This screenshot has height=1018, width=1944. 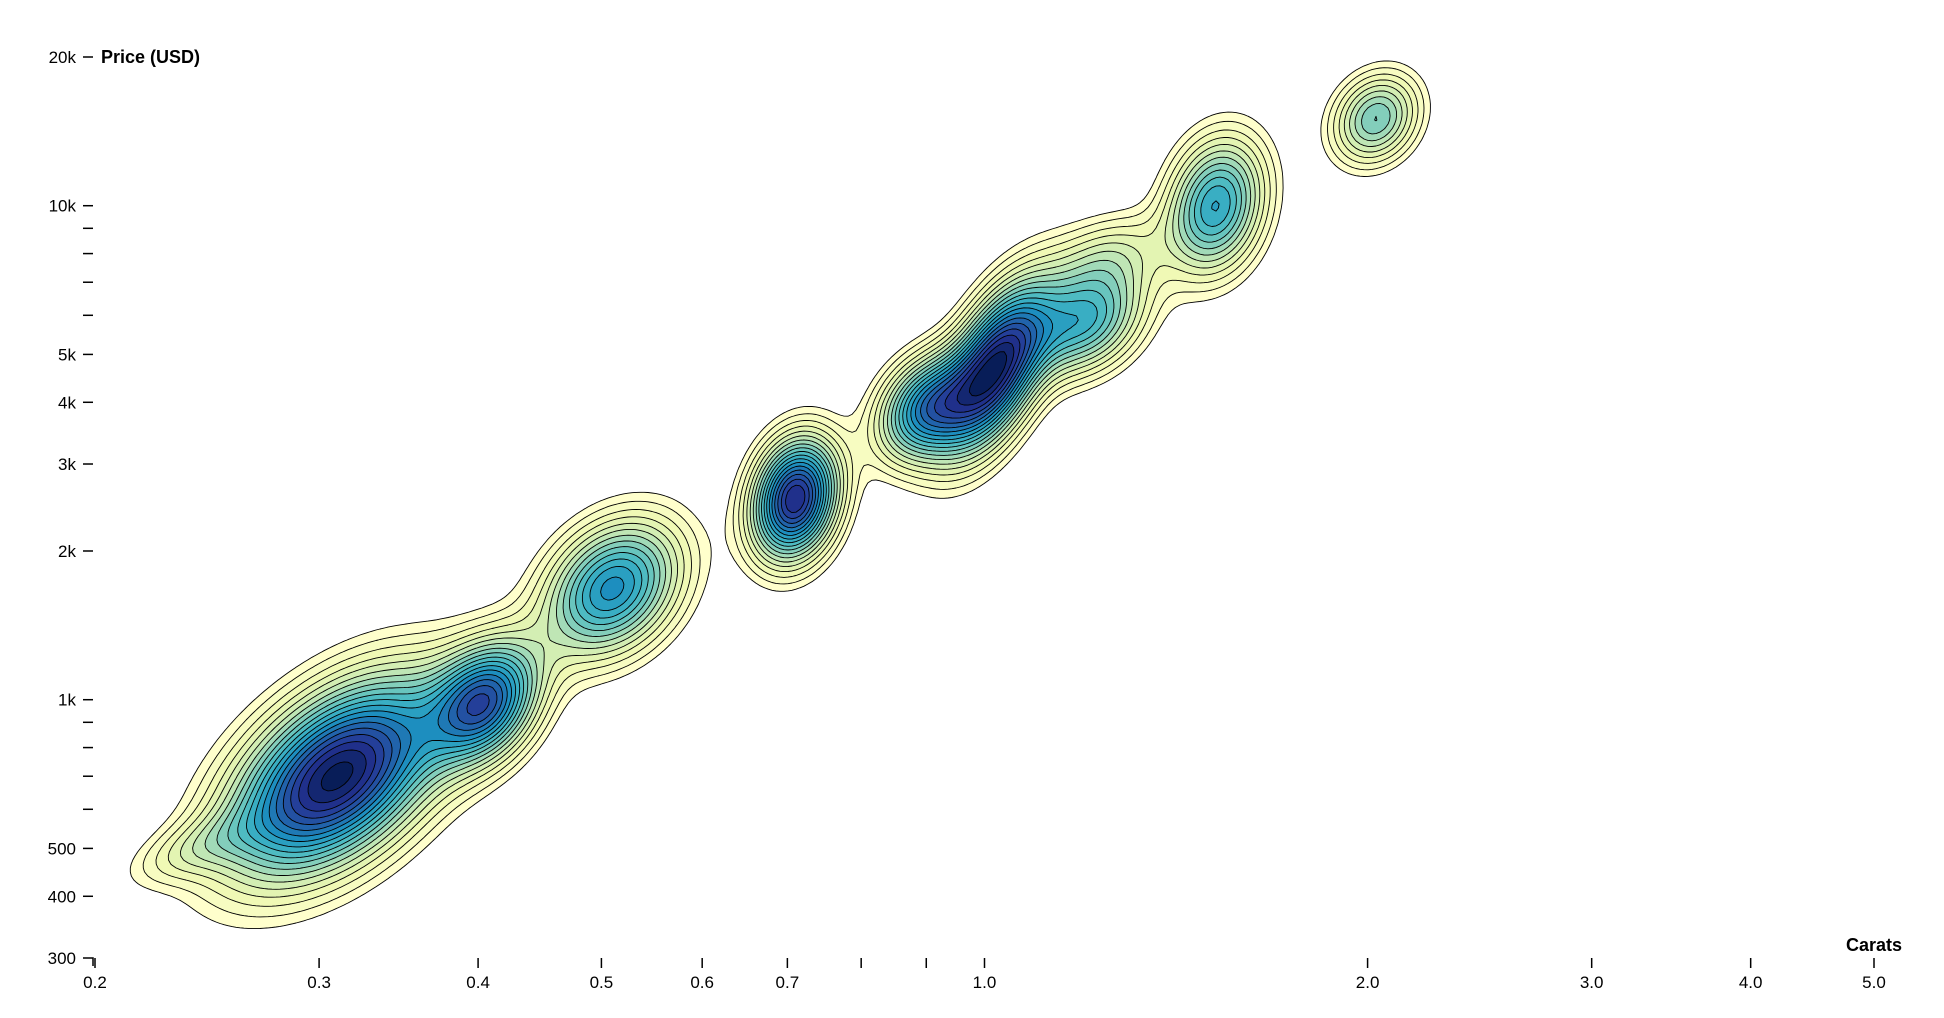 I want to click on x-tick-5.0: 5.0, so click(x=1874, y=975).